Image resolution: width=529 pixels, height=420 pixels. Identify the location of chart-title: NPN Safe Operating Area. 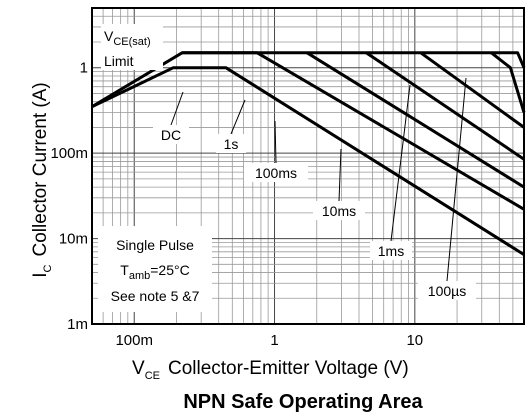
(303, 402).